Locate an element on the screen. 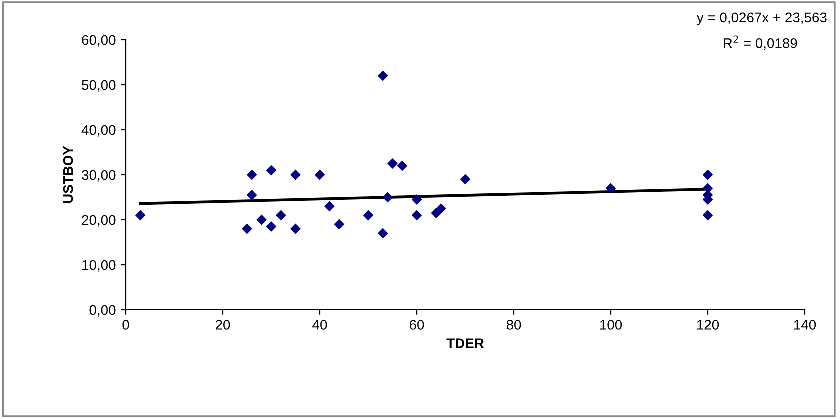 Image resolution: width=840 pixels, height=419 pixels. y-tick-label: 30,00 is located at coordinates (99, 176).